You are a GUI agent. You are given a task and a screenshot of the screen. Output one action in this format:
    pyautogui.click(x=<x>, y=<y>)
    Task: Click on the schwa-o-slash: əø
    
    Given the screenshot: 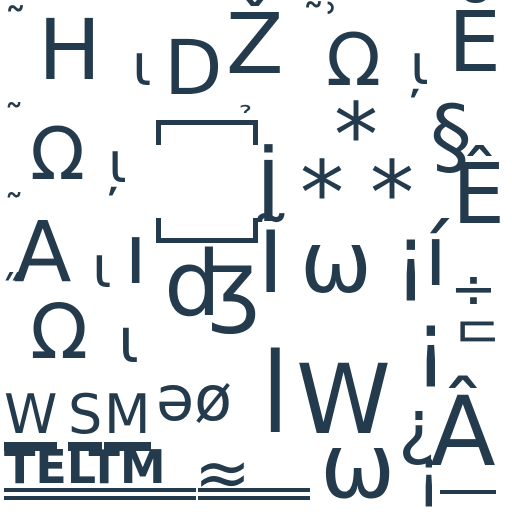 What is the action you would take?
    pyautogui.click(x=194, y=398)
    